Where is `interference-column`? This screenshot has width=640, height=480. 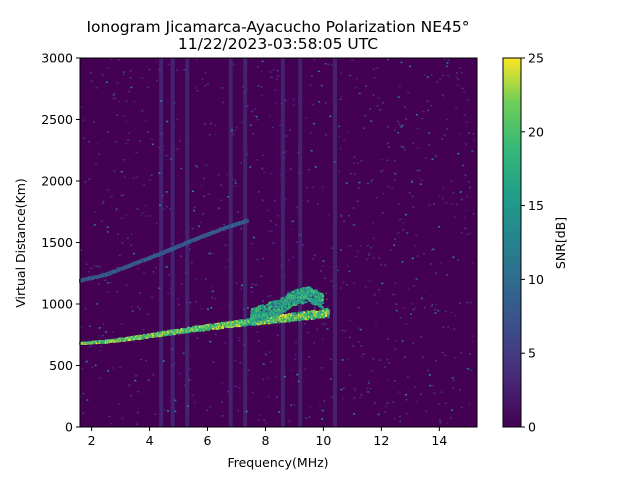
interference-column is located at coordinates (172, 242).